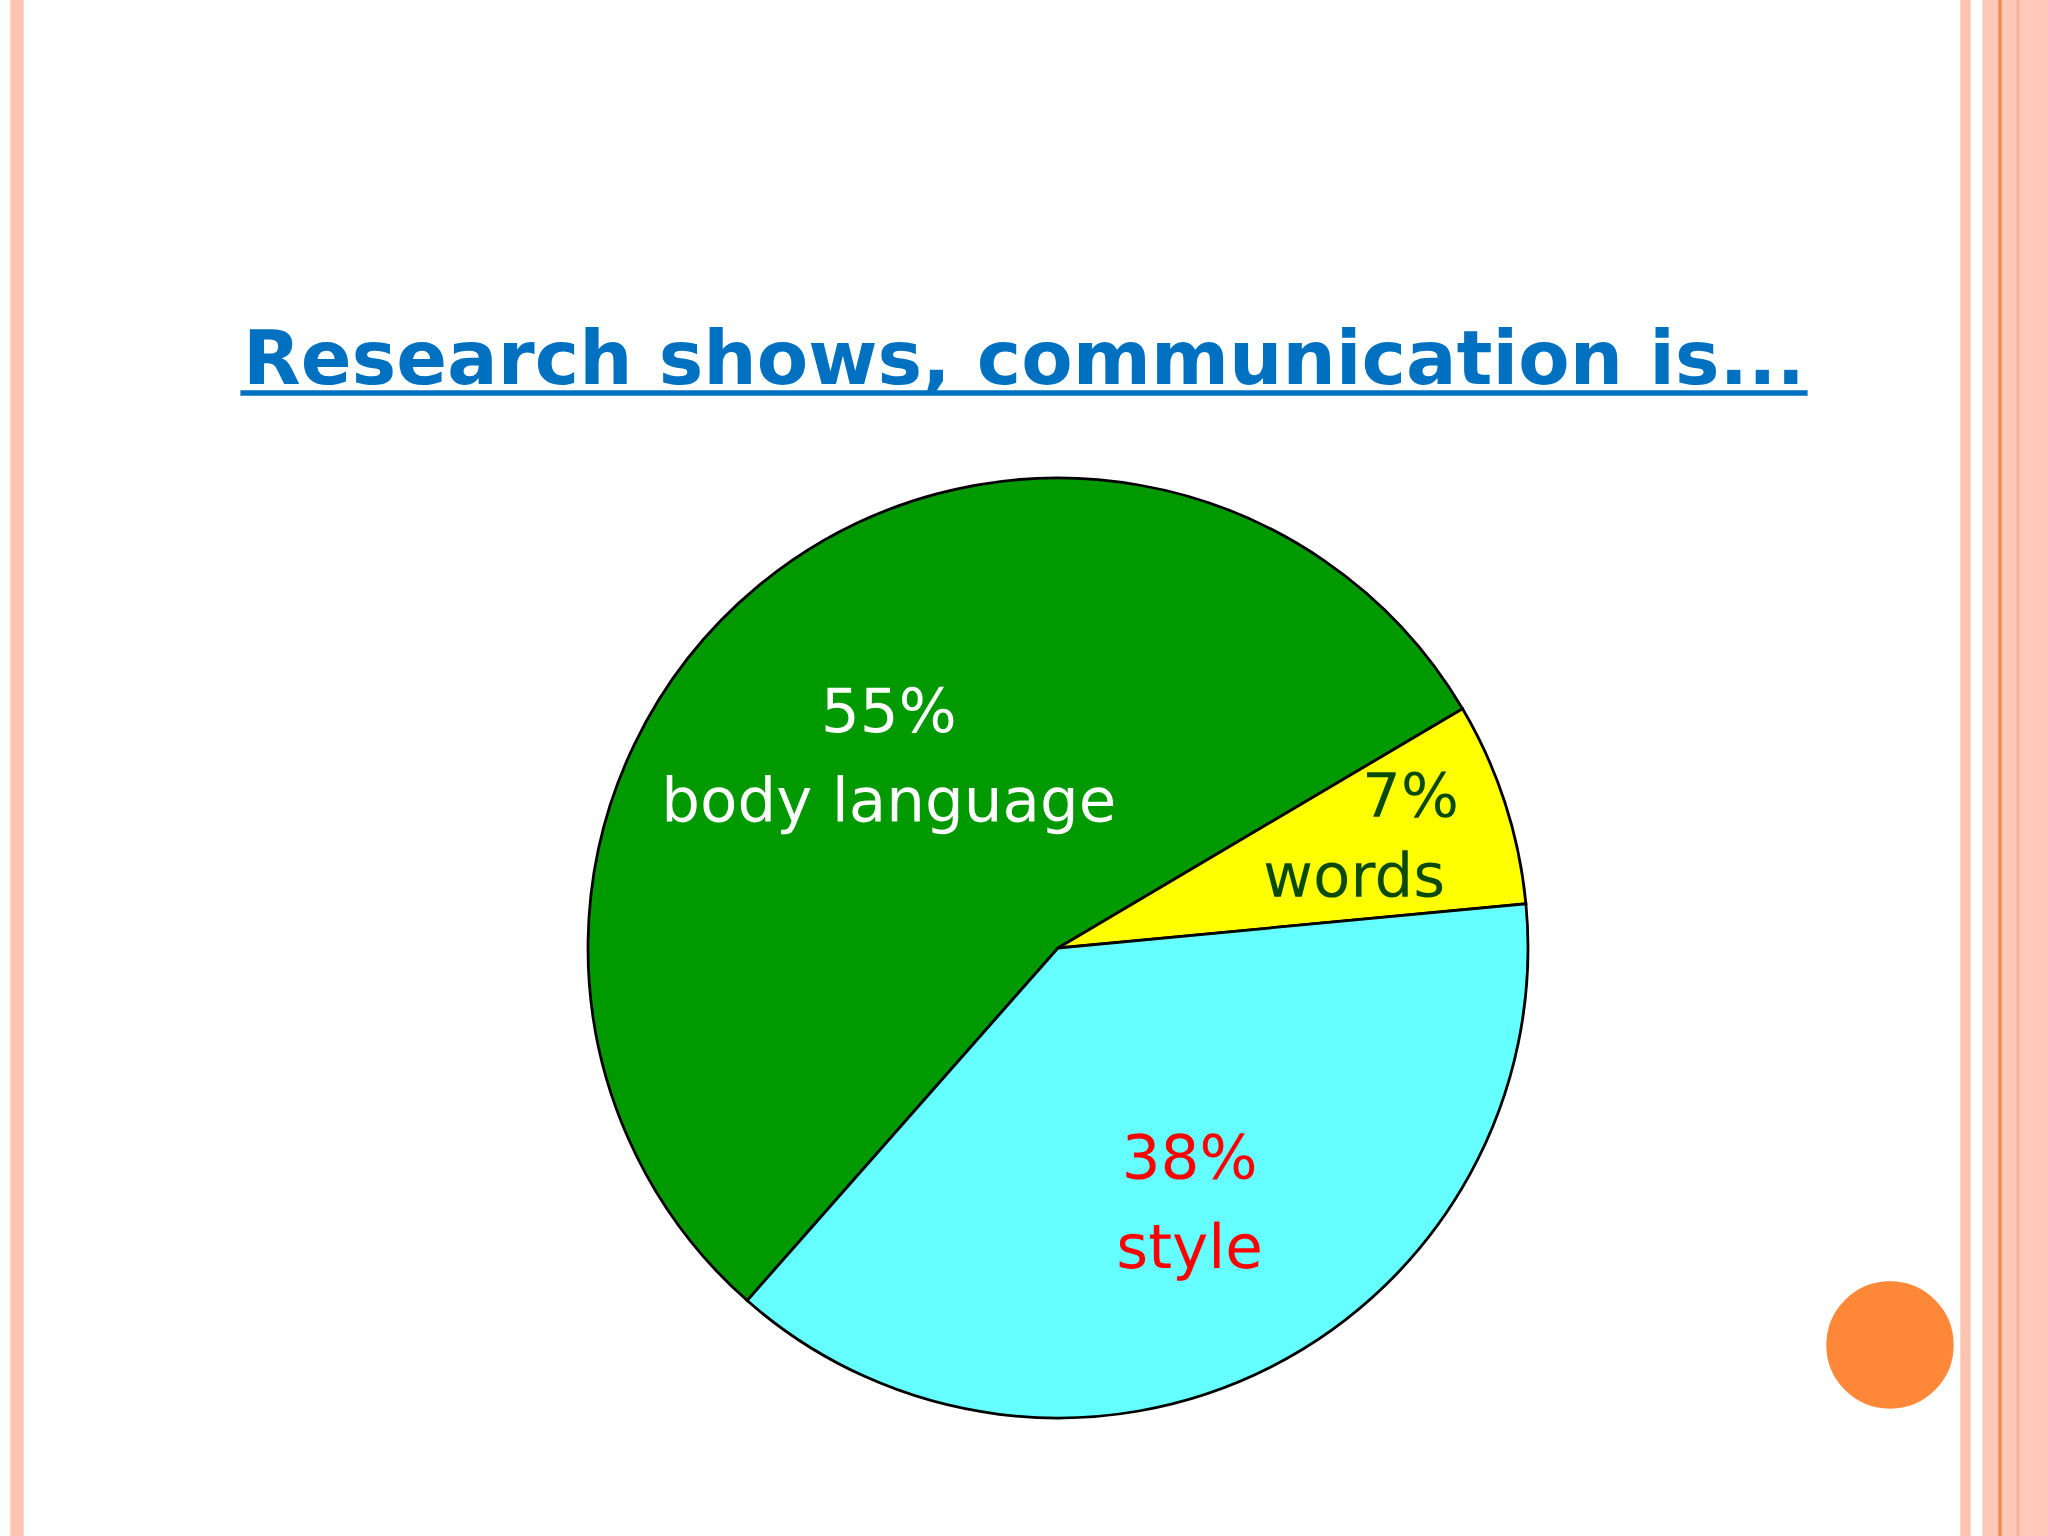 This screenshot has height=1536, width=2048. Describe the element at coordinates (890, 805) in the screenshot. I see `slice-label: body language` at that location.